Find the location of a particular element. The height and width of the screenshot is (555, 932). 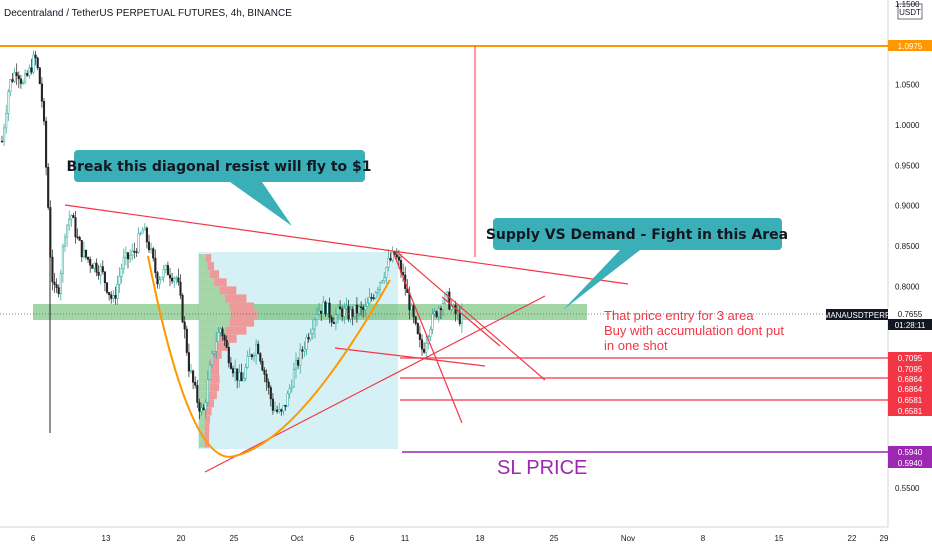

price-label-5: 0.6864 is located at coordinates (910, 389).